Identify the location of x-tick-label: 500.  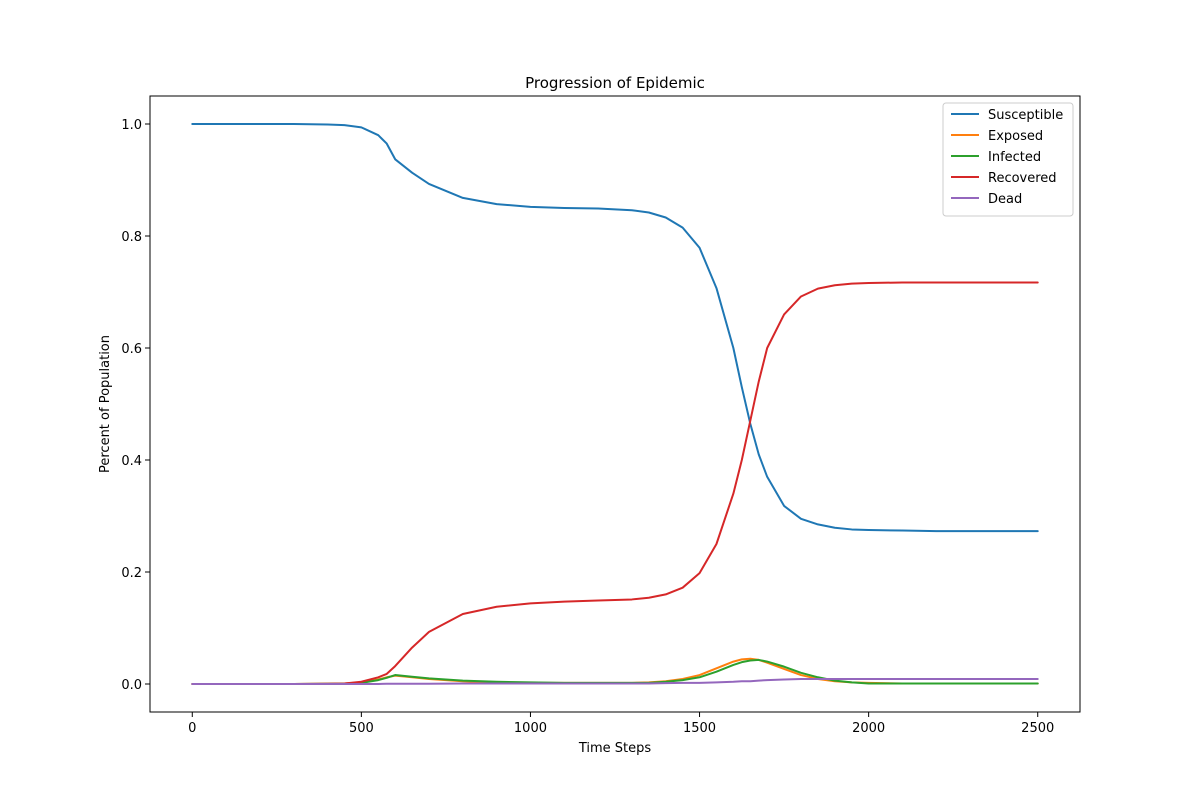
(361, 728).